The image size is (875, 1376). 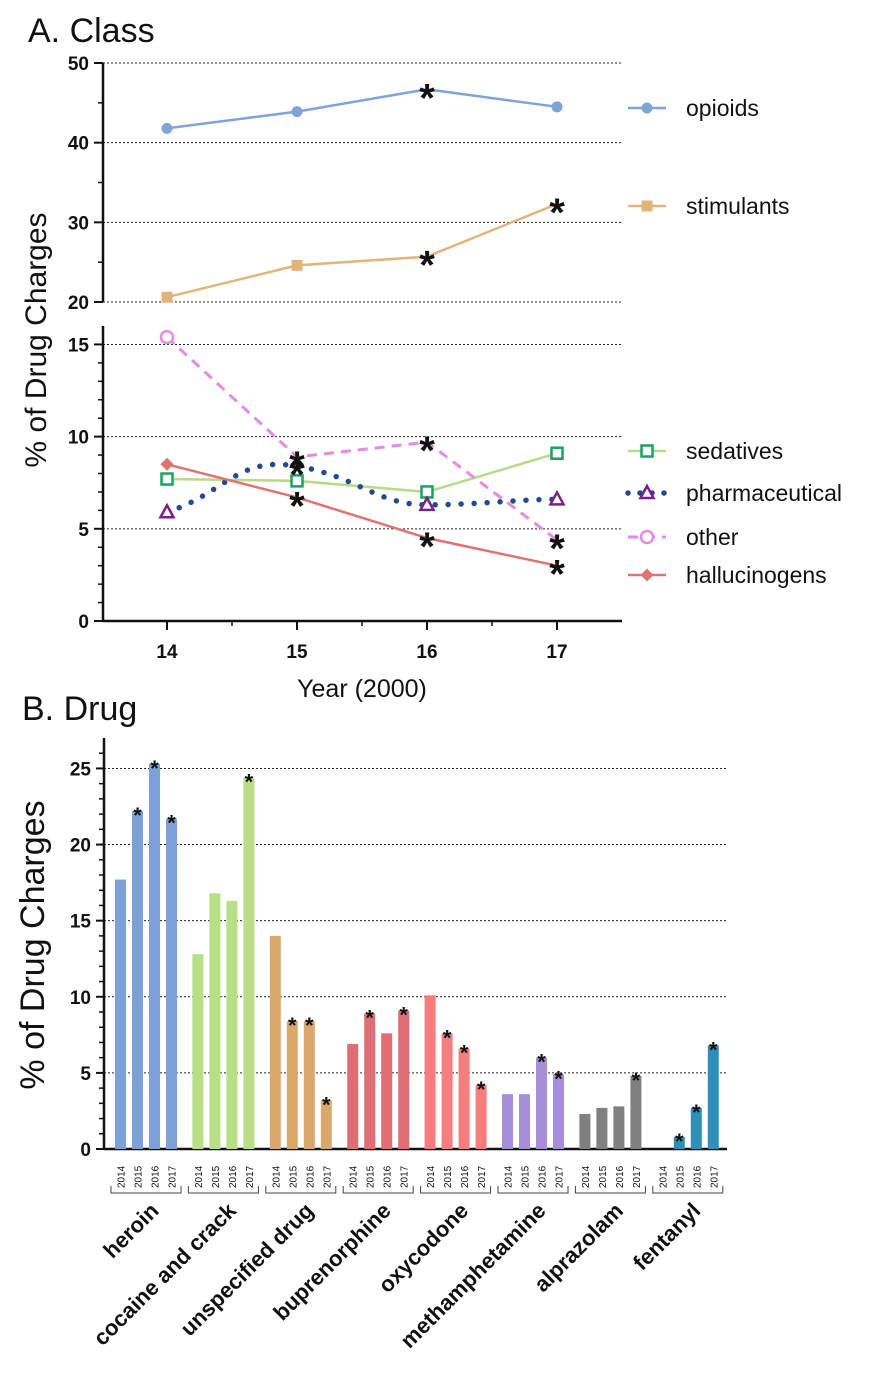 What do you see at coordinates (91, 31) in the screenshot?
I see `panel-a-title: A. Class` at bounding box center [91, 31].